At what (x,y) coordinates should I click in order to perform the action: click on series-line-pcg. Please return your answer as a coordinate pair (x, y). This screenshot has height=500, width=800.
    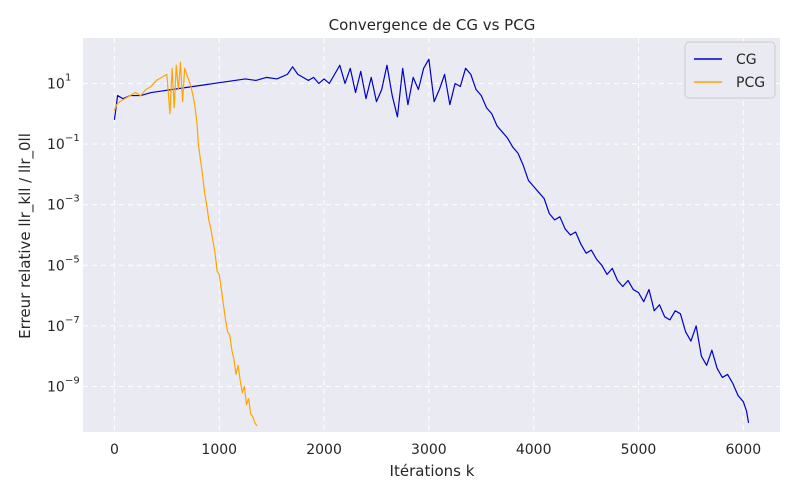
    Looking at the image, I should click on (185, 244).